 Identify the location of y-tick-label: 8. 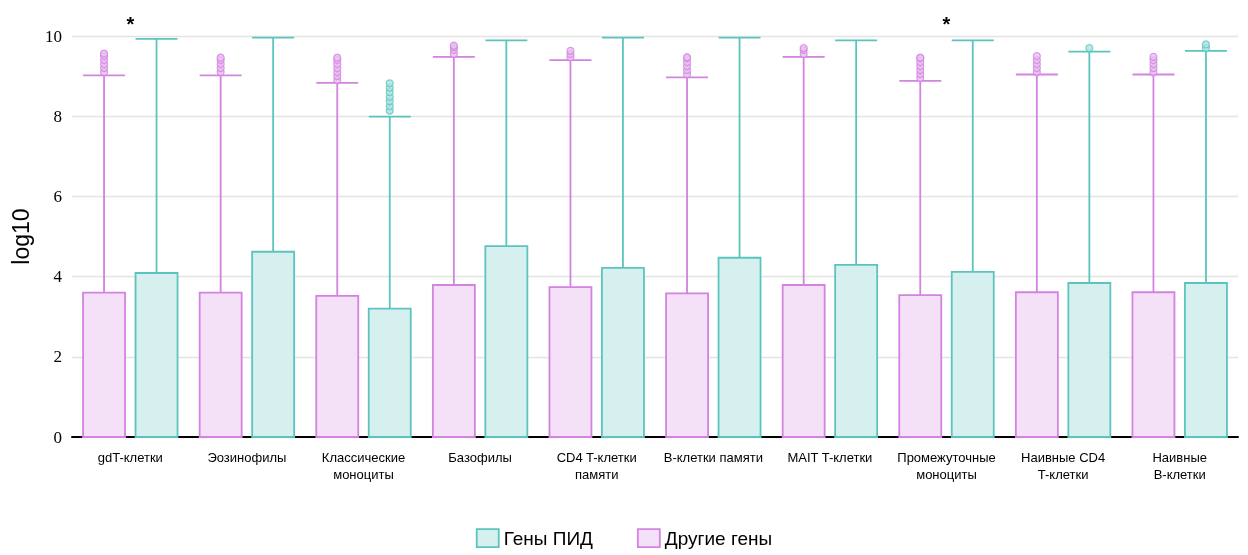
(57, 116).